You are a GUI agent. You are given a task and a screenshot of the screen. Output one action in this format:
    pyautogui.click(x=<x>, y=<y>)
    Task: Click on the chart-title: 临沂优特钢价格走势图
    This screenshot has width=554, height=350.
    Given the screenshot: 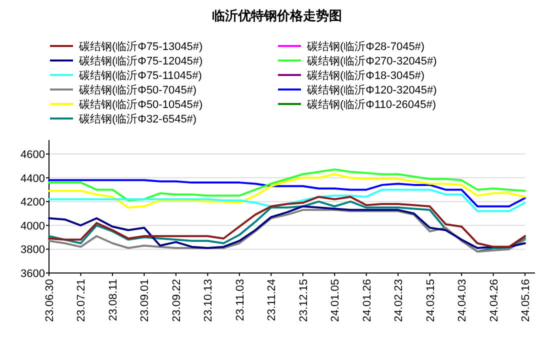 What is the action you would take?
    pyautogui.click(x=277, y=15)
    